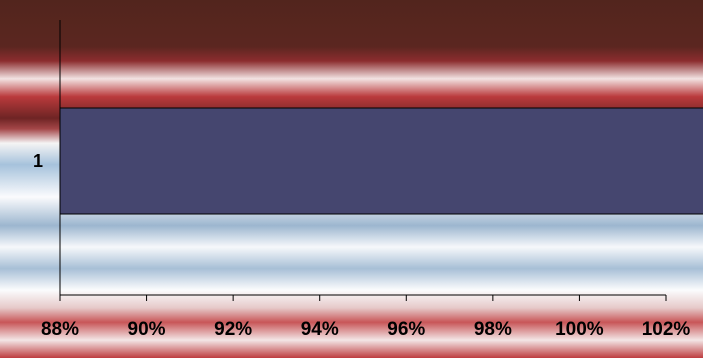  I want to click on x-tick-label: 90%, so click(147, 329).